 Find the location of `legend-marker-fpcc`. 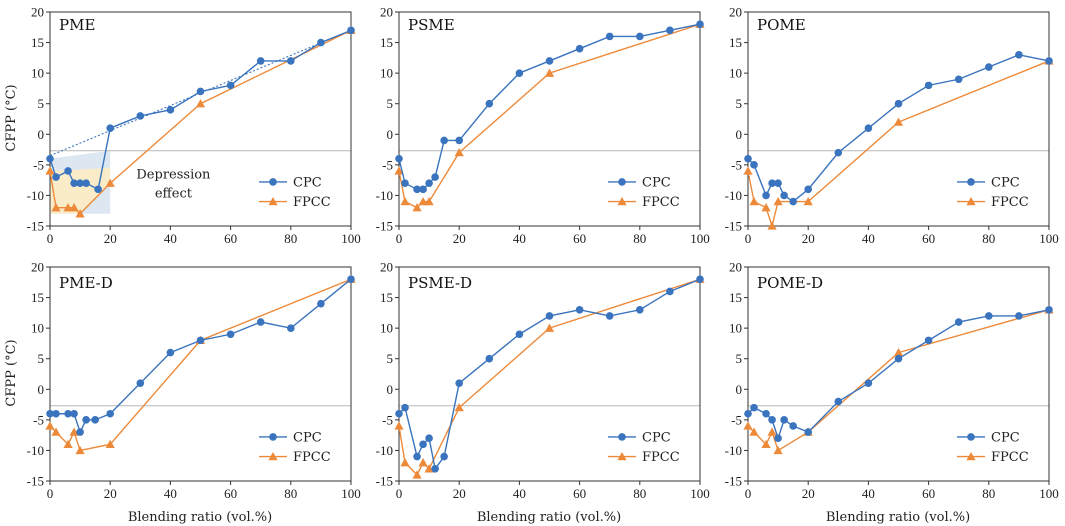

legend-marker-fpcc is located at coordinates (622, 201).